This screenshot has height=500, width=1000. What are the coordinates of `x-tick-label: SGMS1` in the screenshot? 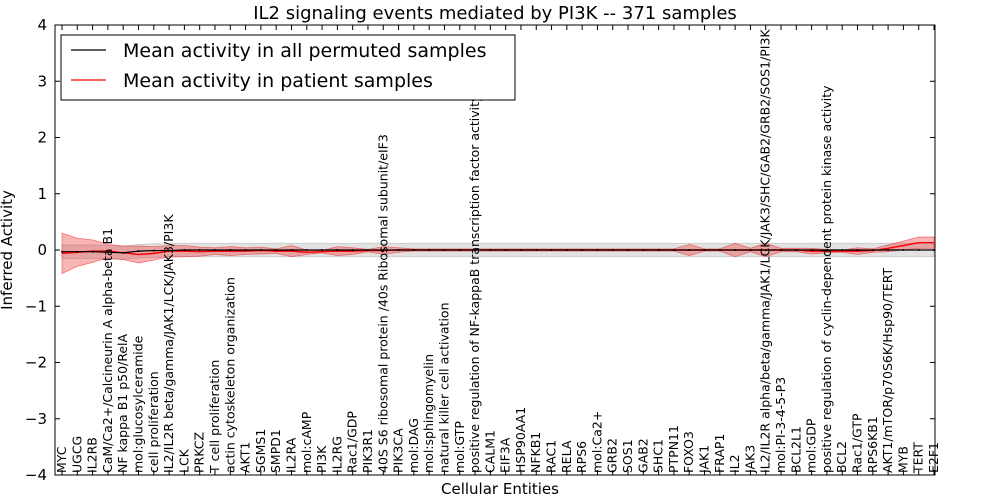 It's located at (260, 451).